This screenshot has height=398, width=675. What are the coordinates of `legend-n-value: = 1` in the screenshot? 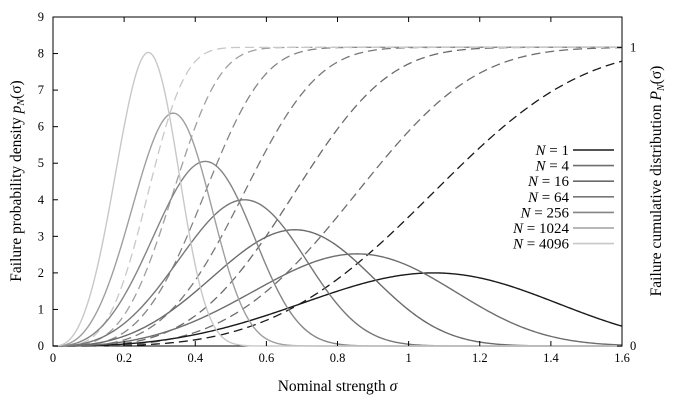 It's located at (557, 151).